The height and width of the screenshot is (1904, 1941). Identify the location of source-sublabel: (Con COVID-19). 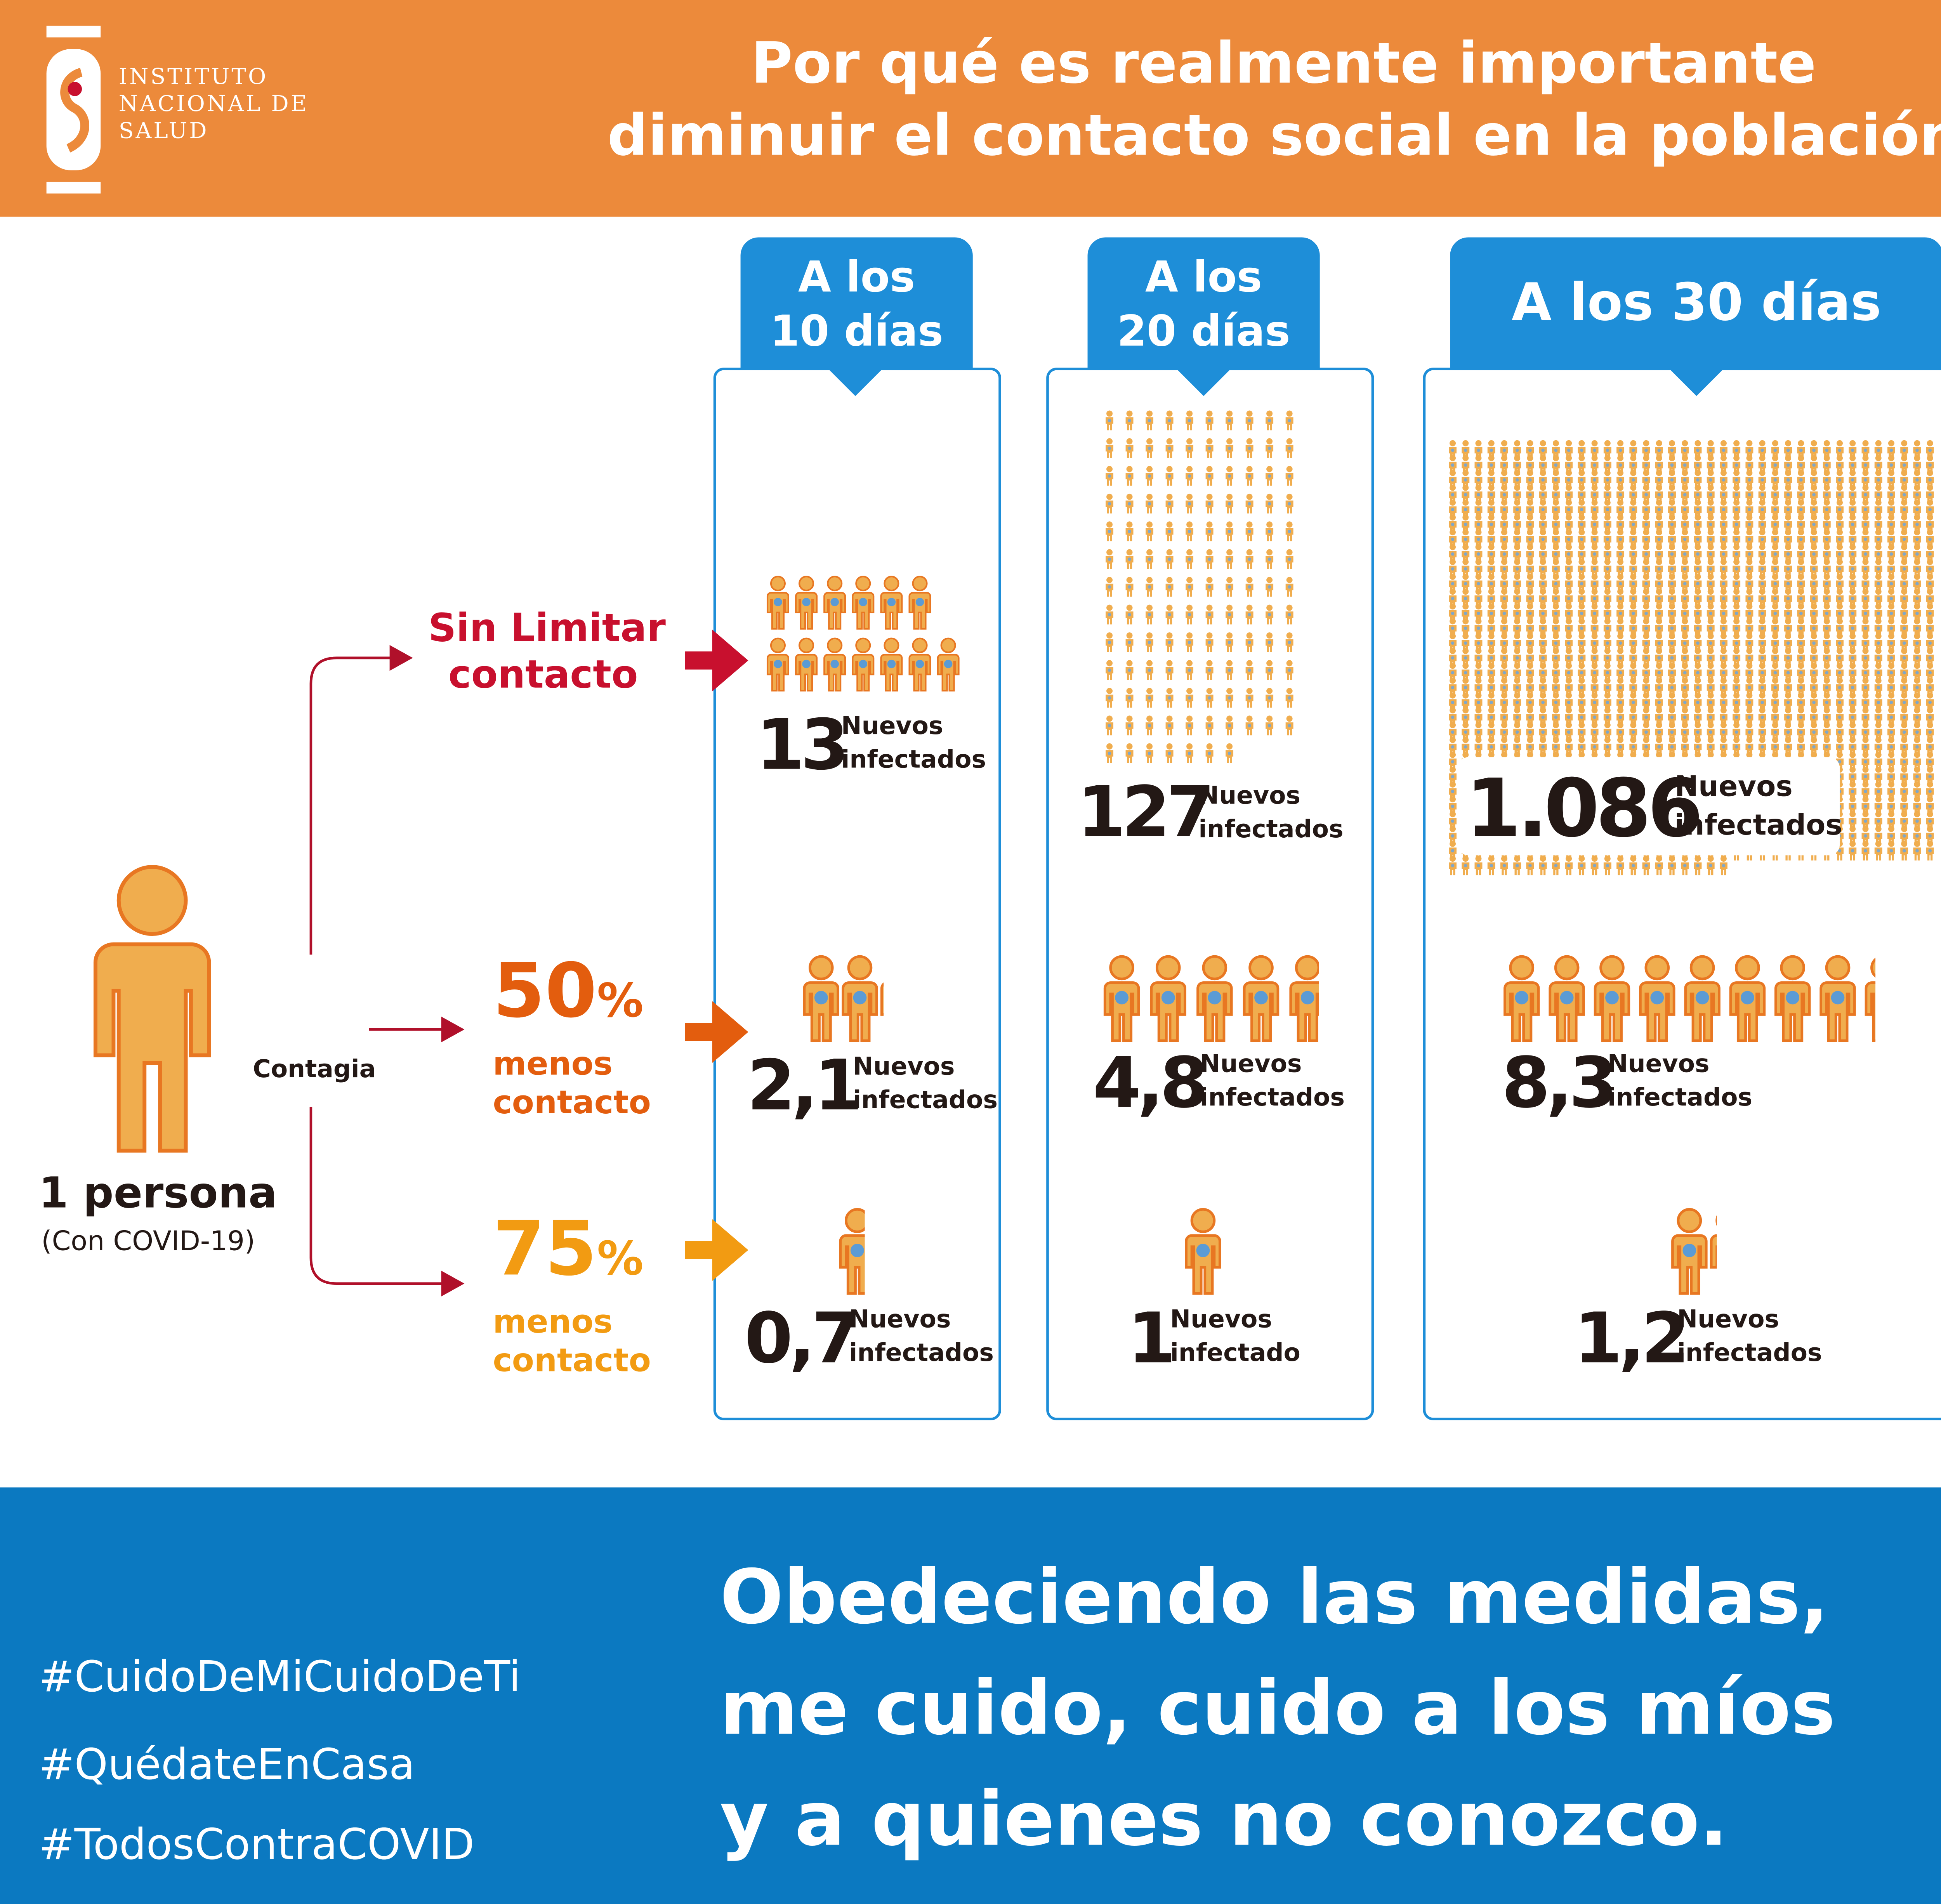
(148, 1241).